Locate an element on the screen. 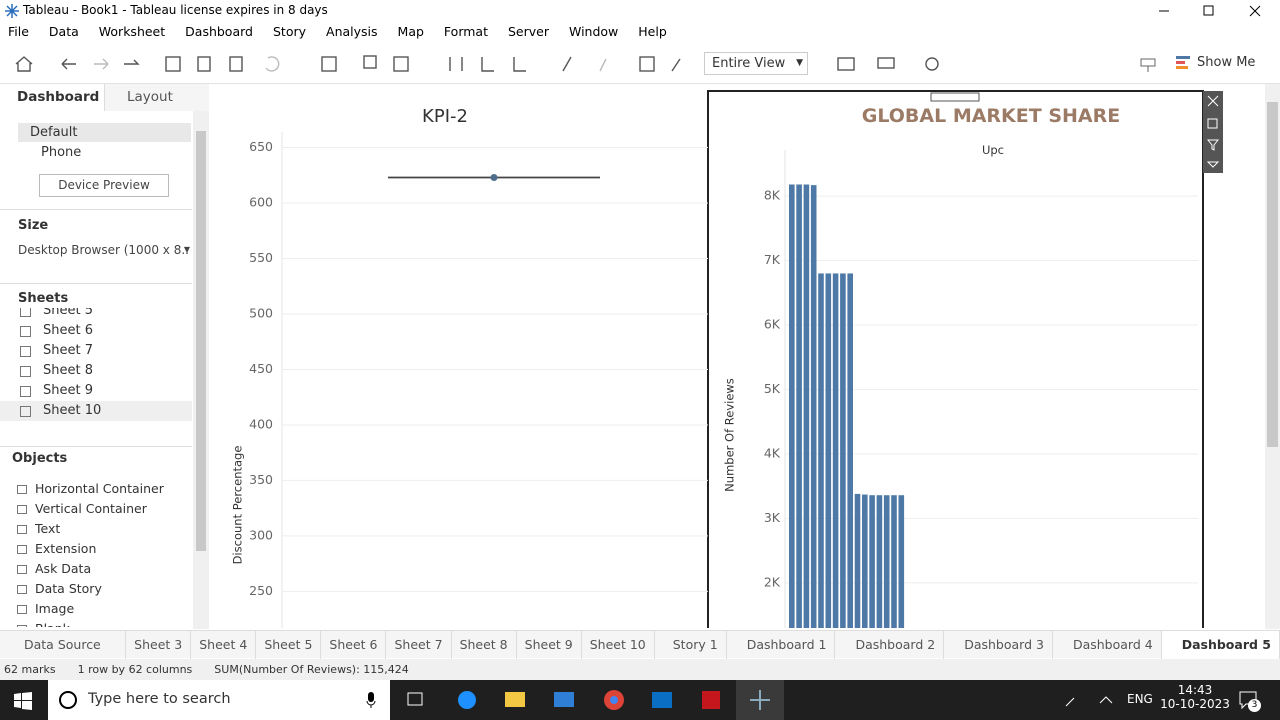  sheet-item: Sheet 9 is located at coordinates (96, 391).